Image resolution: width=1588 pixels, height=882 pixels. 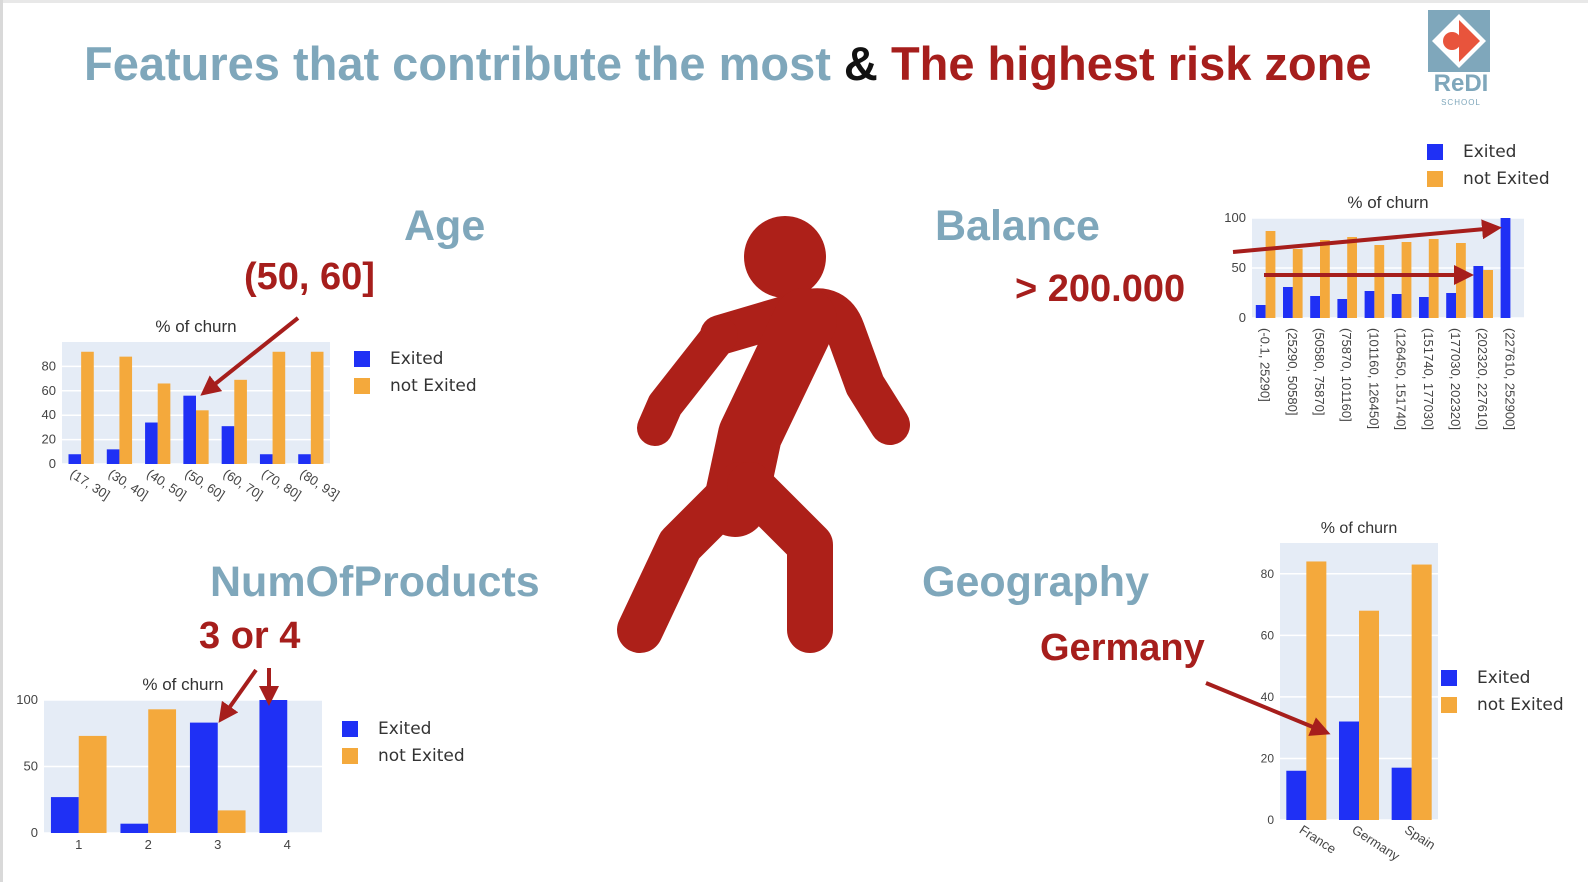 What do you see at coordinates (457, 63) in the screenshot?
I see `title-part-features: Features that contribute the most` at bounding box center [457, 63].